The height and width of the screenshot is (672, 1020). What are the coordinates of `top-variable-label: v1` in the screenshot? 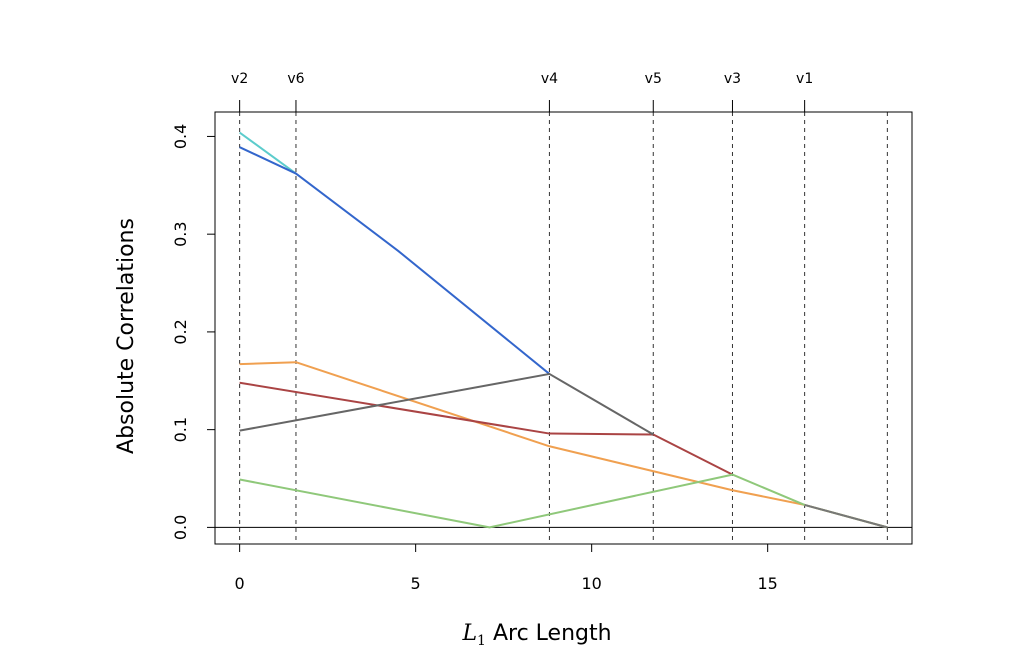 It's located at (804, 79).